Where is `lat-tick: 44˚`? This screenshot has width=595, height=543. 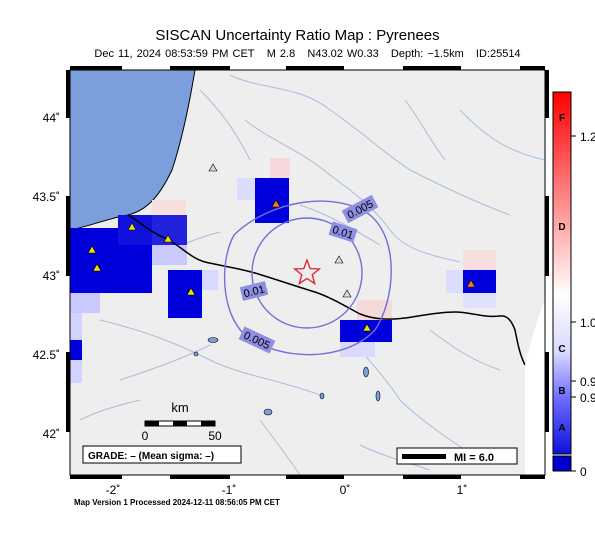 lat-tick: 44˚ is located at coordinates (51, 118).